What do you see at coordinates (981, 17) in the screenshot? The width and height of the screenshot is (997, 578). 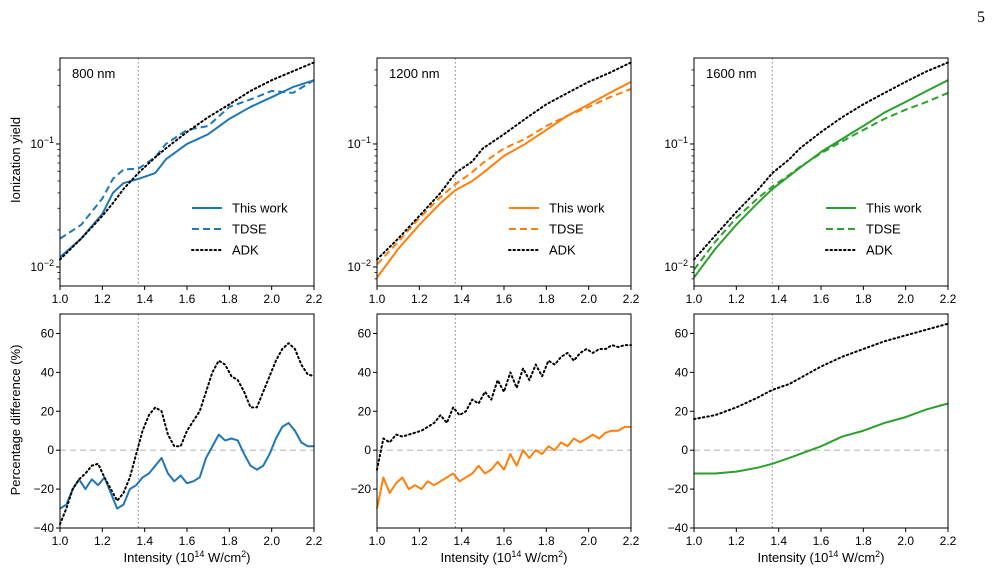 I see `page-number: 5` at bounding box center [981, 17].